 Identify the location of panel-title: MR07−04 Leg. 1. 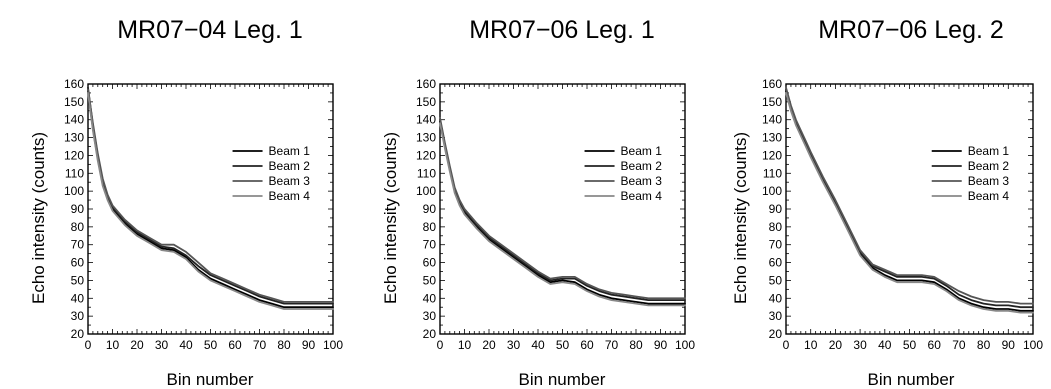
(210, 30).